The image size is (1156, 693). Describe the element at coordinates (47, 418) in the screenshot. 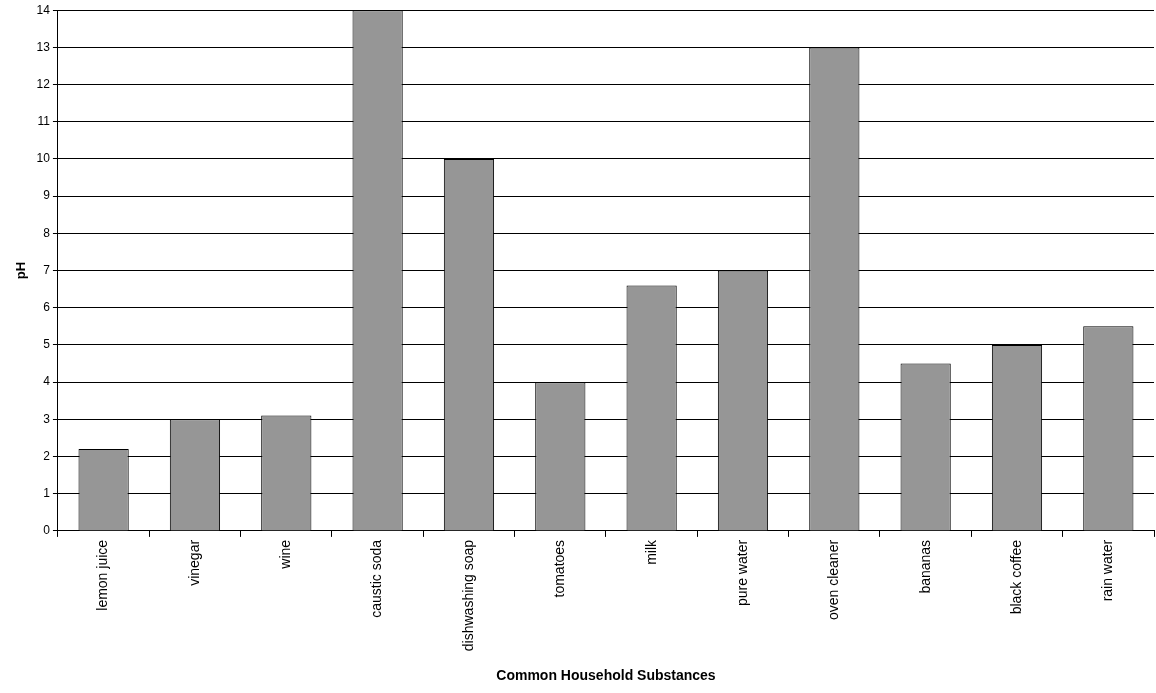

I see `y-tick-label: 3` at that location.